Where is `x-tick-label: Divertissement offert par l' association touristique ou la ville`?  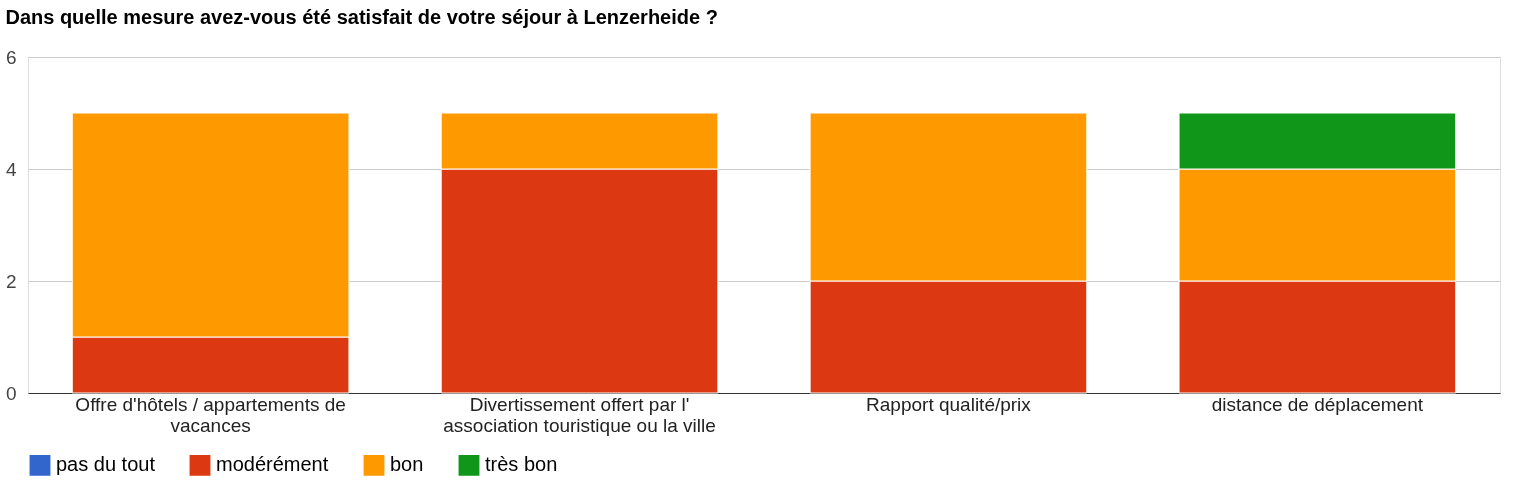 x-tick-label: Divertissement offert par l' association touristique ou la ville is located at coordinates (579, 414).